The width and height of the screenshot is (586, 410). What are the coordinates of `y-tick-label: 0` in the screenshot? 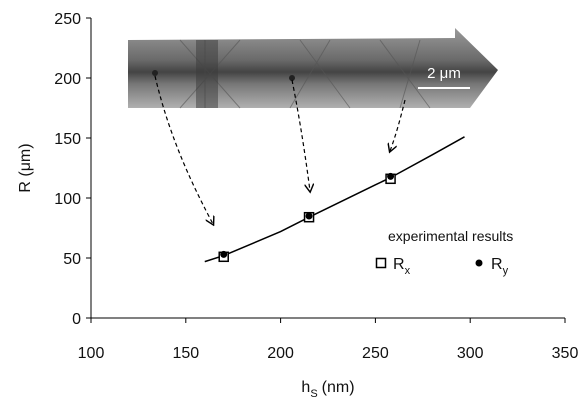 It's located at (76, 319).